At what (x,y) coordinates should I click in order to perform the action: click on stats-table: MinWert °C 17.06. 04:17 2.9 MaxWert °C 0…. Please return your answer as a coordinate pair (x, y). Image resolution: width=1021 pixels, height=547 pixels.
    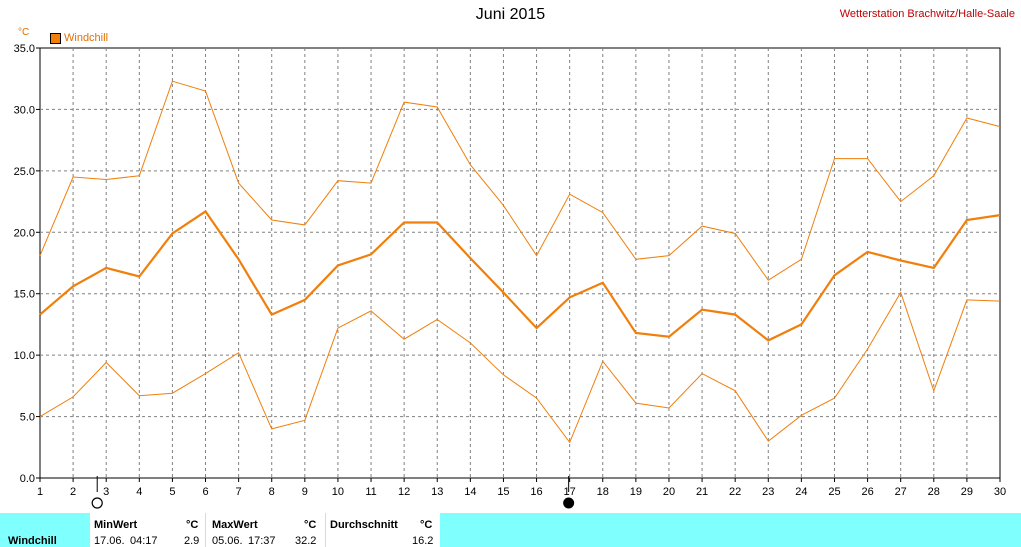
    Looking at the image, I should click on (265, 530).